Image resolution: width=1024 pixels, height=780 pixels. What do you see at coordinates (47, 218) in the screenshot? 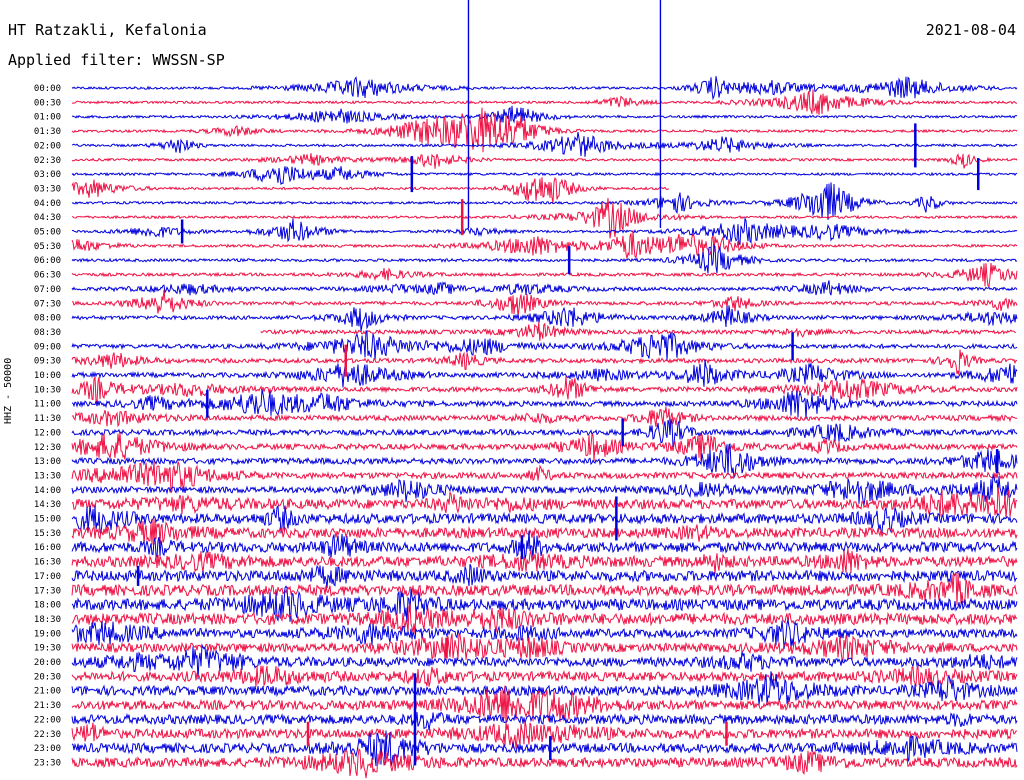
I see `time-tick-label: 04:30` at bounding box center [47, 218].